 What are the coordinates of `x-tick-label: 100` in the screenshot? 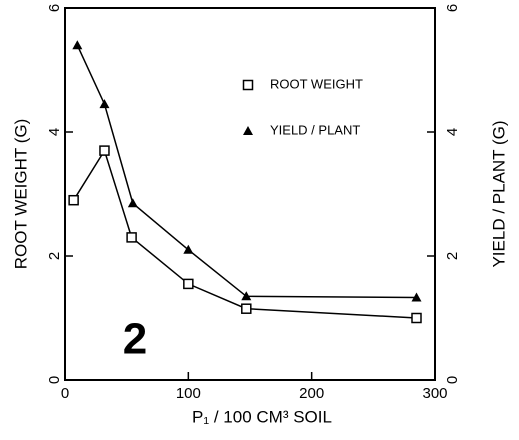 It's located at (188, 393).